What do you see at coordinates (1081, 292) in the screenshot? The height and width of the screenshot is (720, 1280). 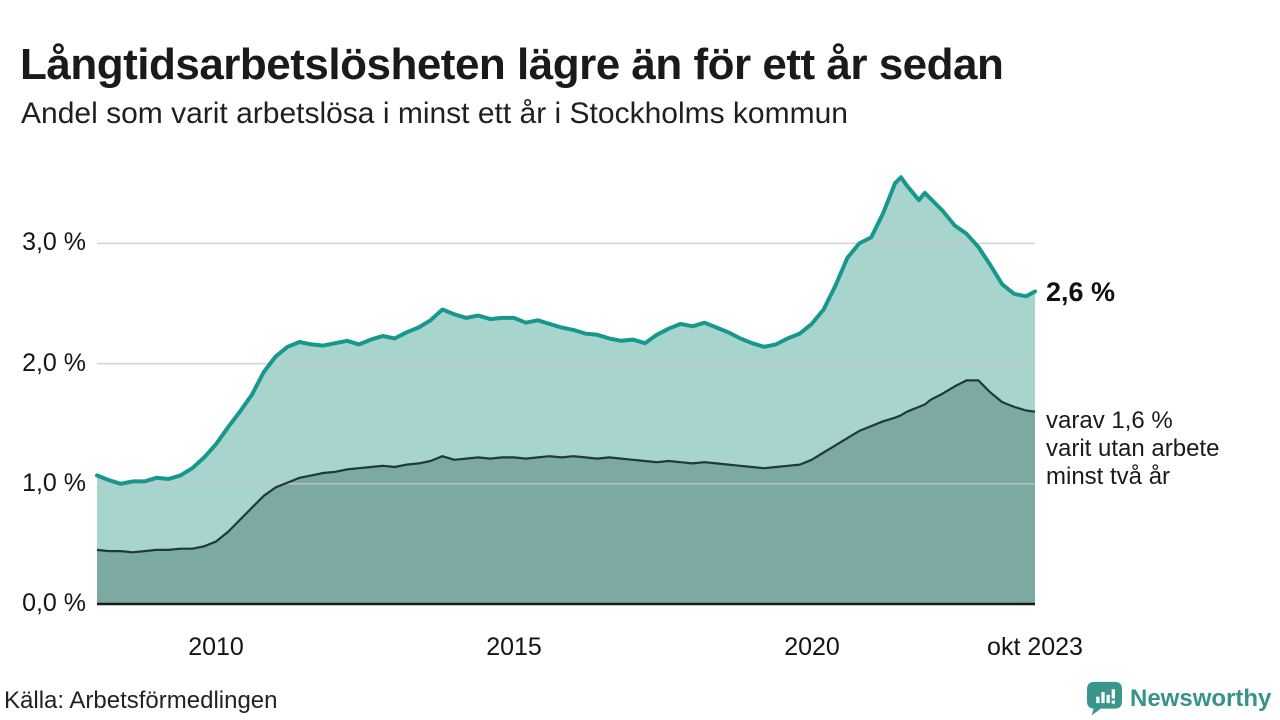 I see `series-end-label-total: 2,6 %` at bounding box center [1081, 292].